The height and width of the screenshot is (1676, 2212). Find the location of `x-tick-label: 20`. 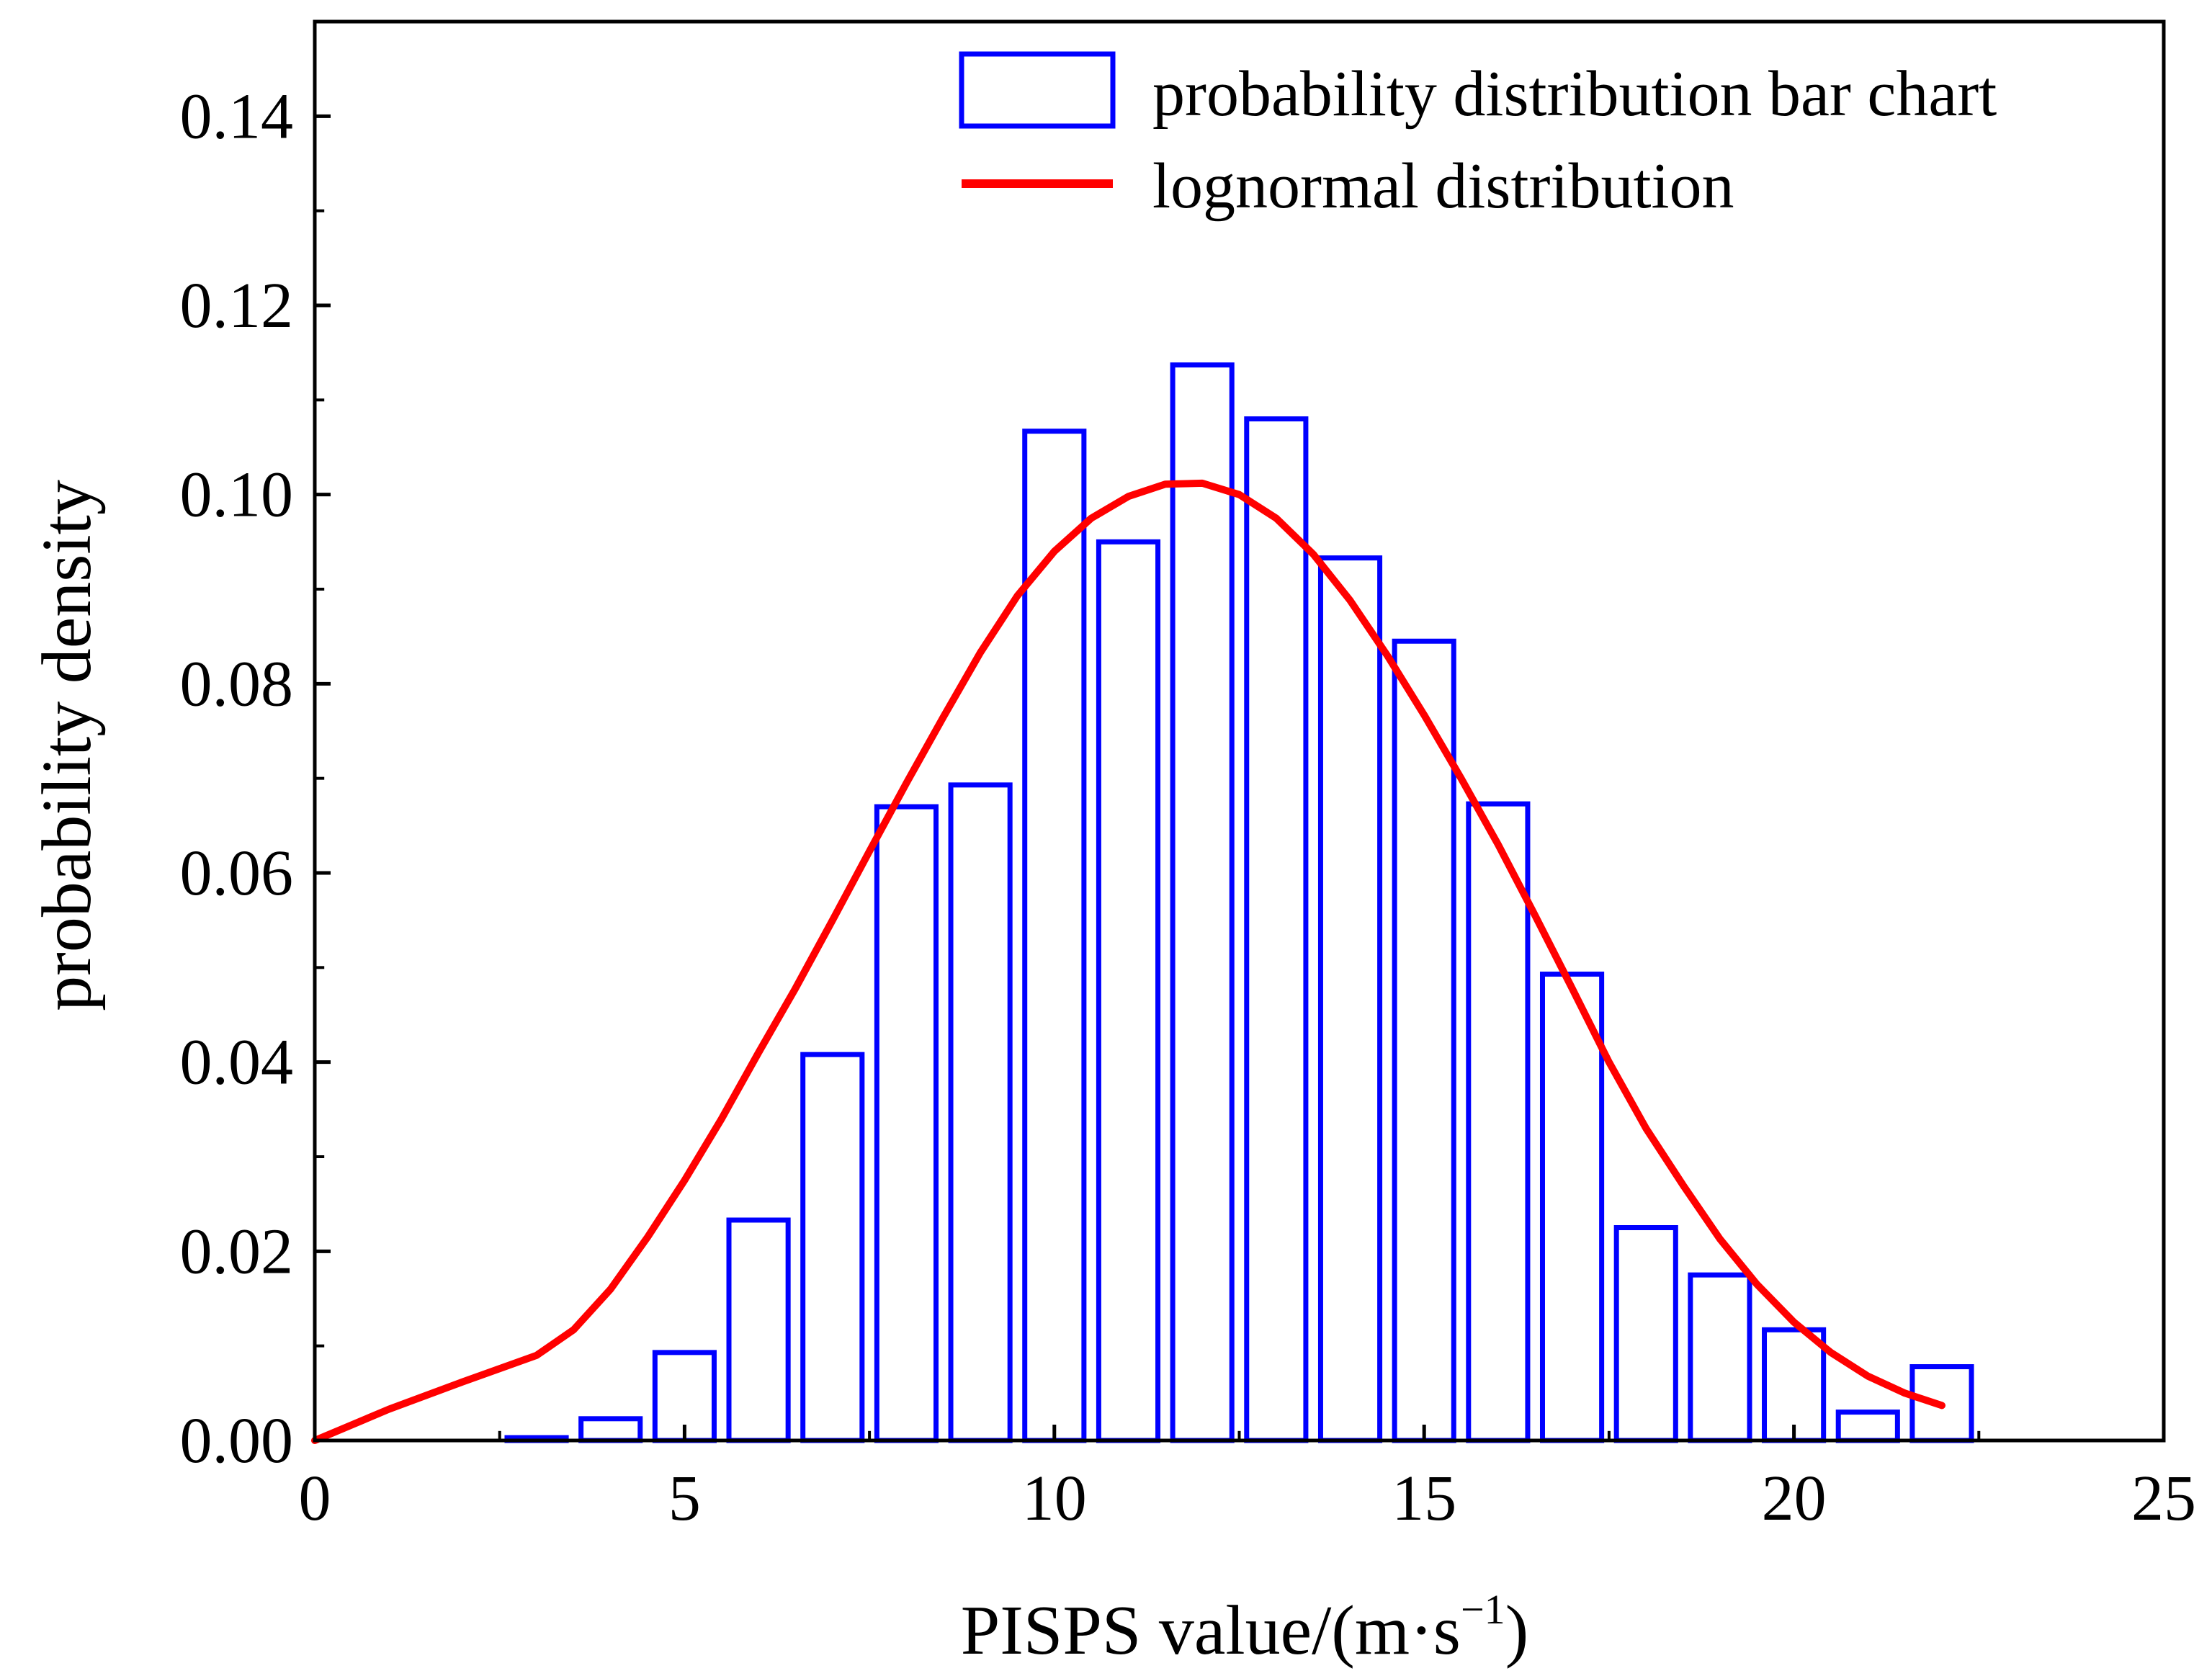

x-tick-label: 20 is located at coordinates (1794, 1498).